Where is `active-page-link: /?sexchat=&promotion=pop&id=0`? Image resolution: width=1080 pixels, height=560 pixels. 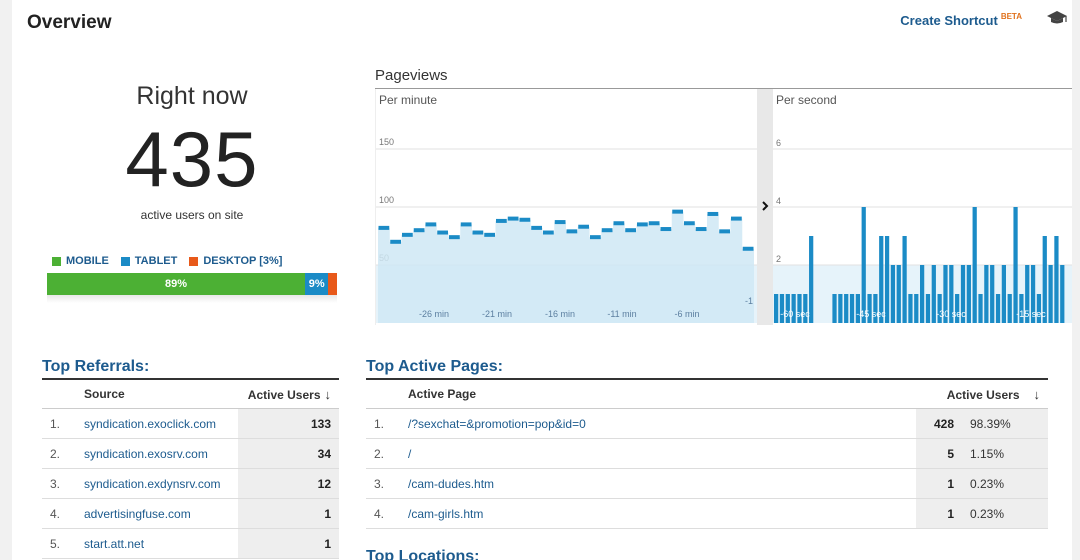 active-page-link: /?sexchat=&promotion=pop&id=0 is located at coordinates (658, 423).